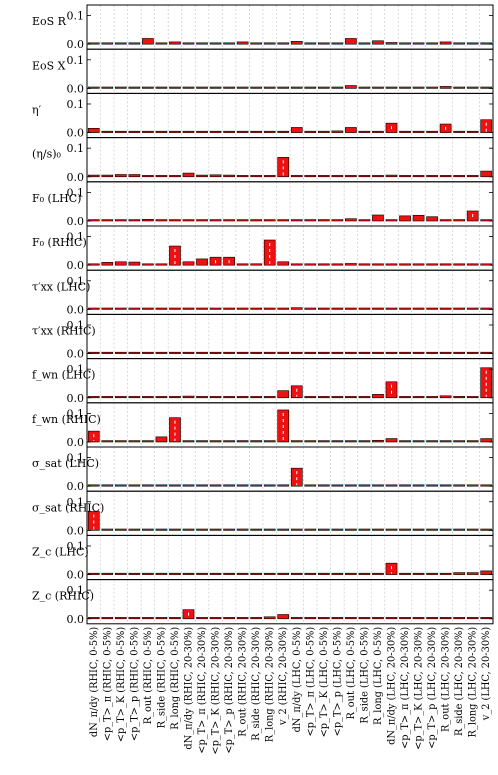 This screenshot has width=498, height=775. I want to click on x-tick-label: dN_π/dy (RHIC, 0-5%), so click(94, 682).